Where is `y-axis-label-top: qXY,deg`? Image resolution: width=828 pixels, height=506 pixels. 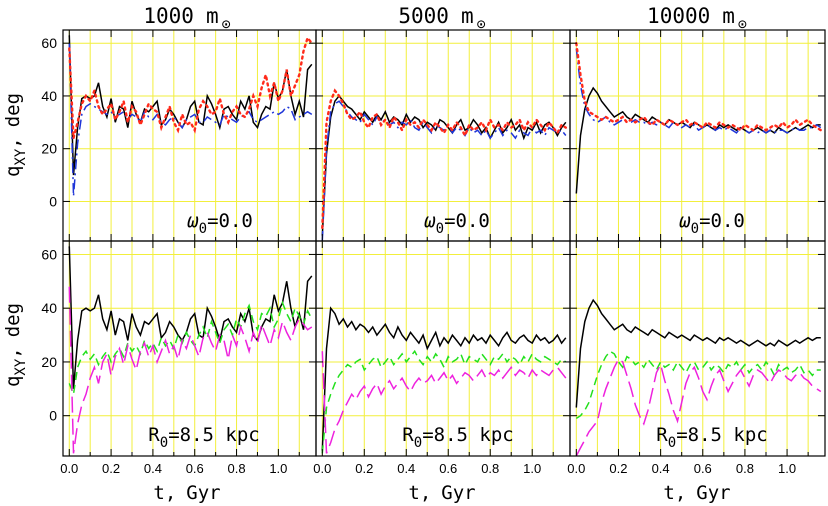 y-axis-label-top: qXY,deg is located at coordinates (15, 135).